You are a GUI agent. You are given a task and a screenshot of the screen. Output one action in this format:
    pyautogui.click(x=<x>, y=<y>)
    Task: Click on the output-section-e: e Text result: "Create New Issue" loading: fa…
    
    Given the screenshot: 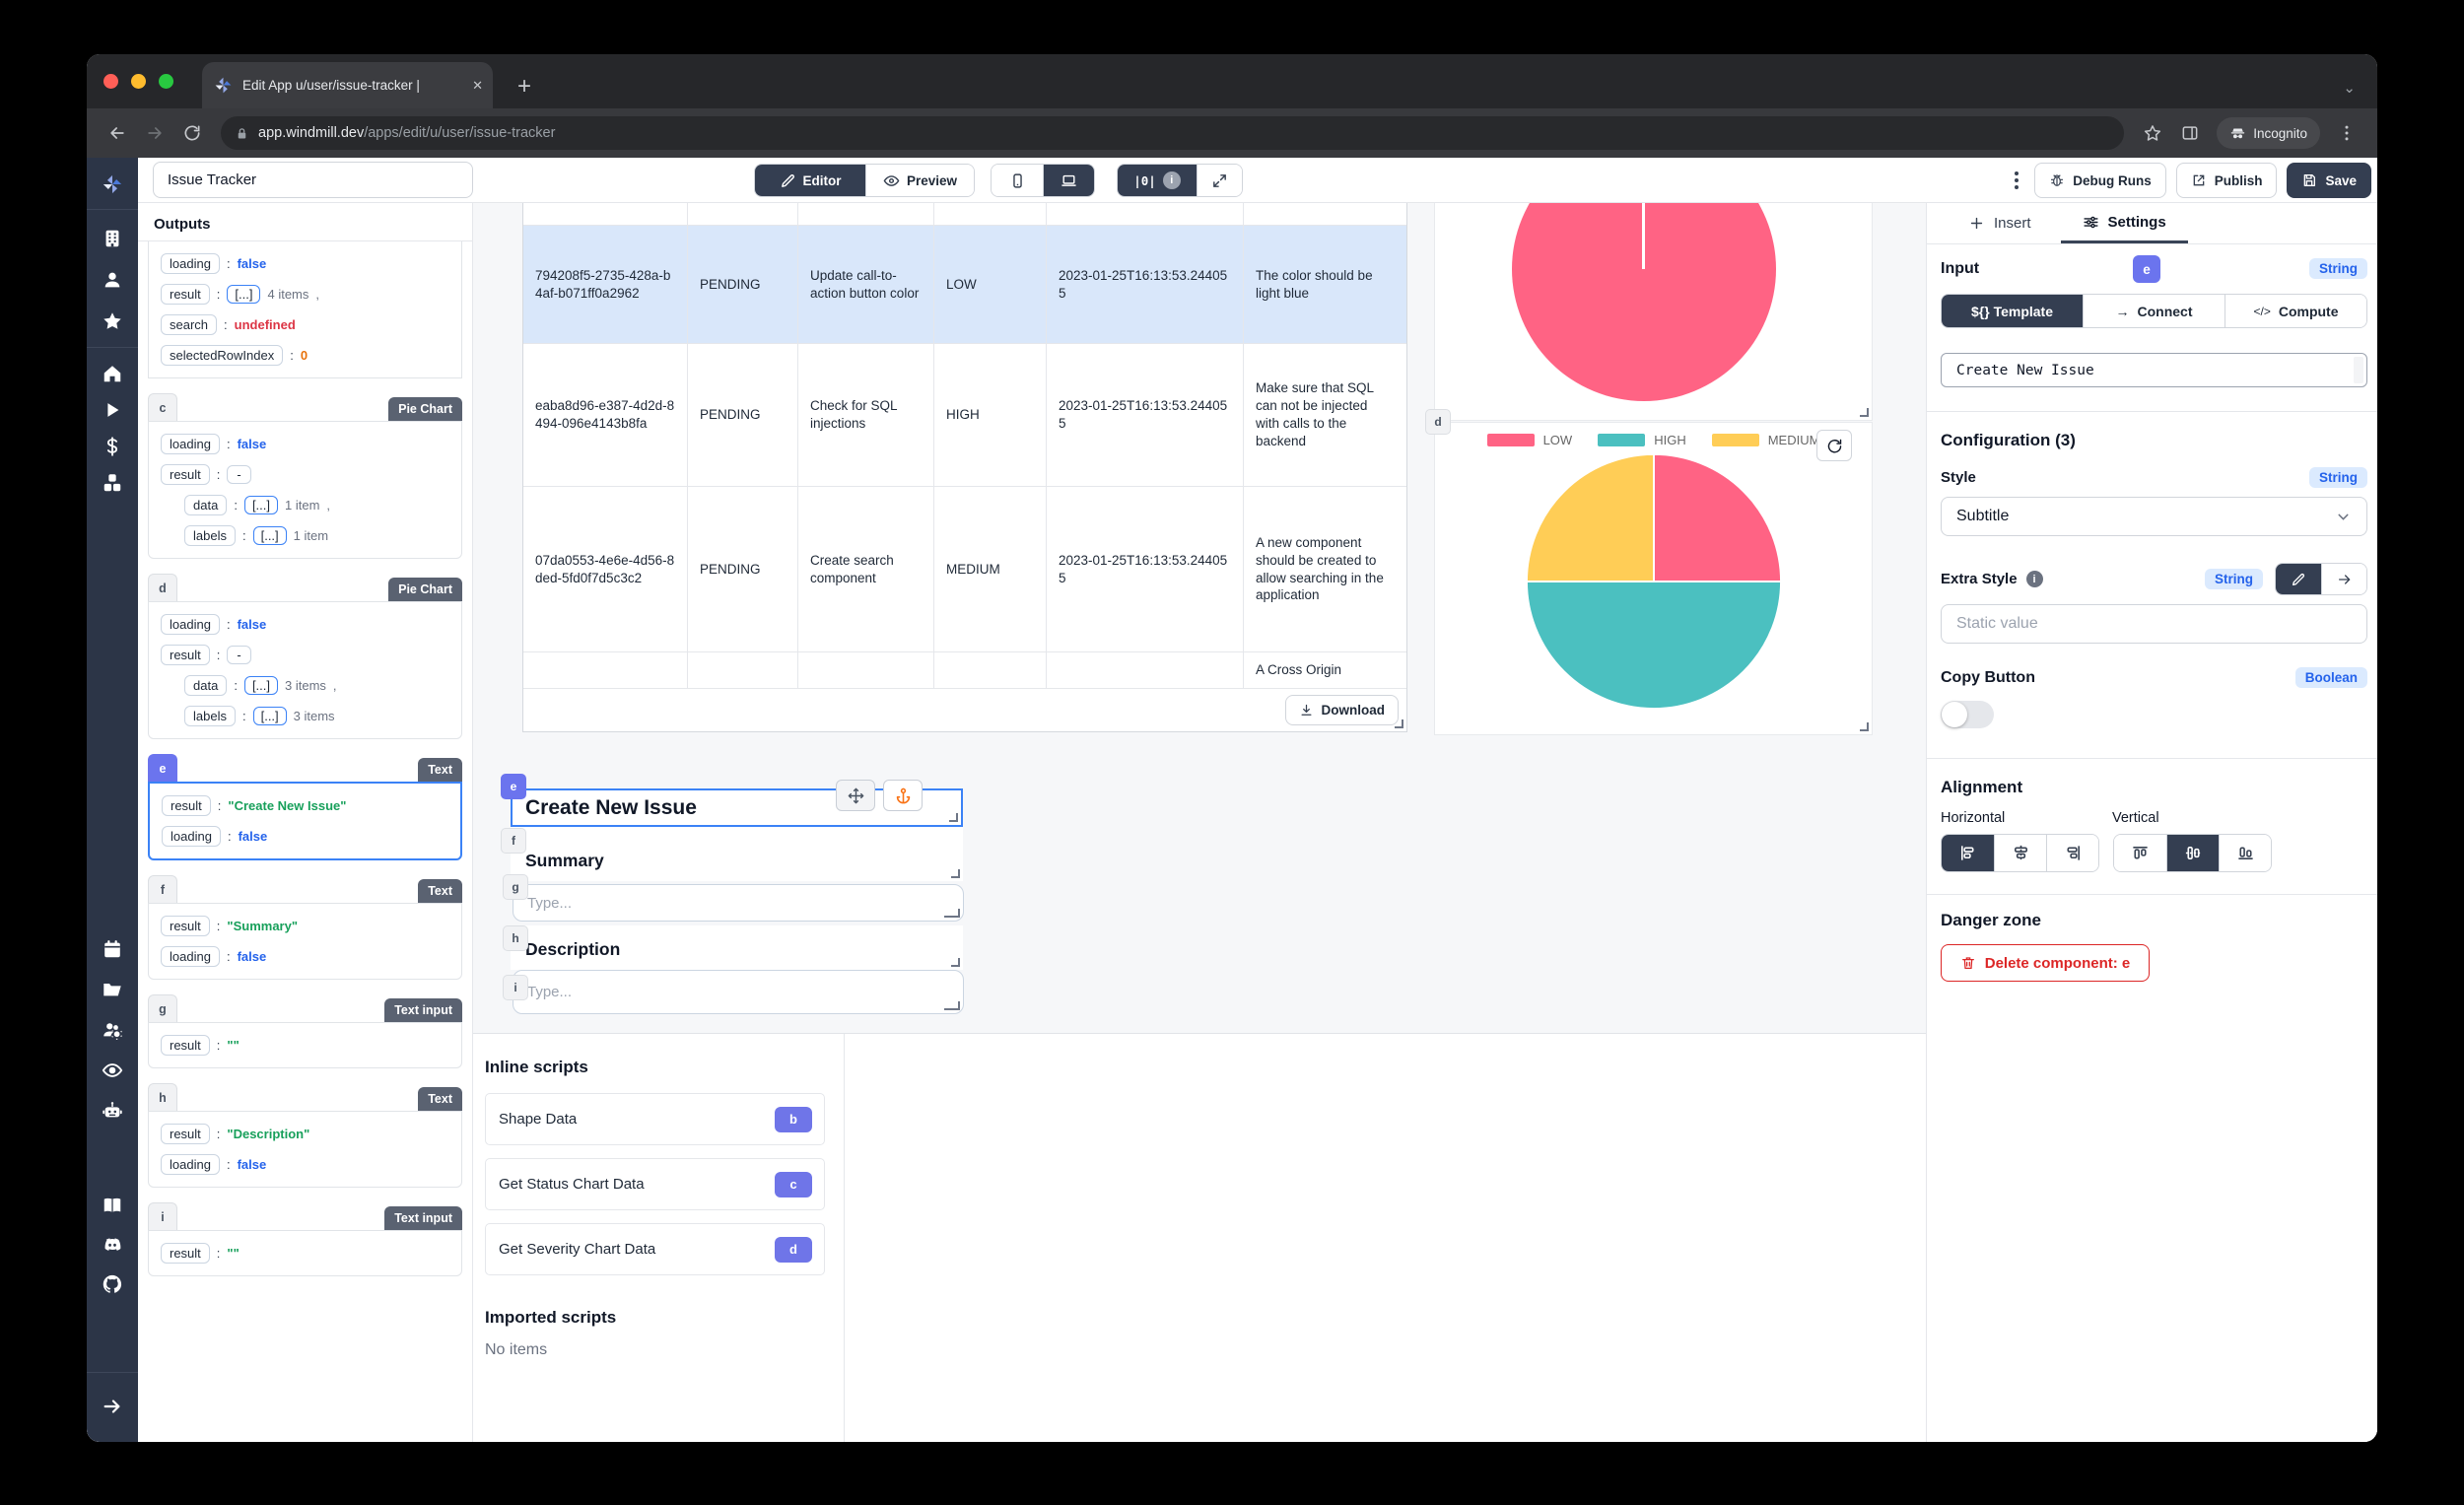 What is the action you would take?
    pyautogui.click(x=305, y=806)
    